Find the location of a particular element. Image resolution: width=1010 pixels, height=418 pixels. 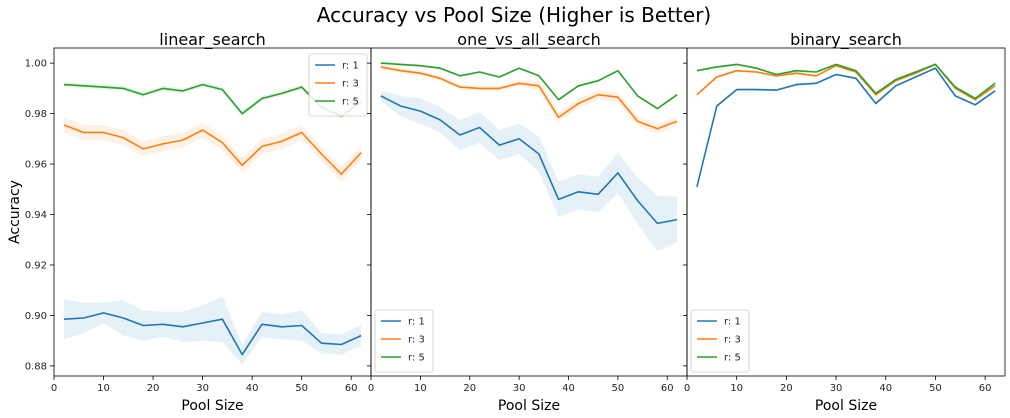

y-axis-label: Accuracy is located at coordinates (15, 212).